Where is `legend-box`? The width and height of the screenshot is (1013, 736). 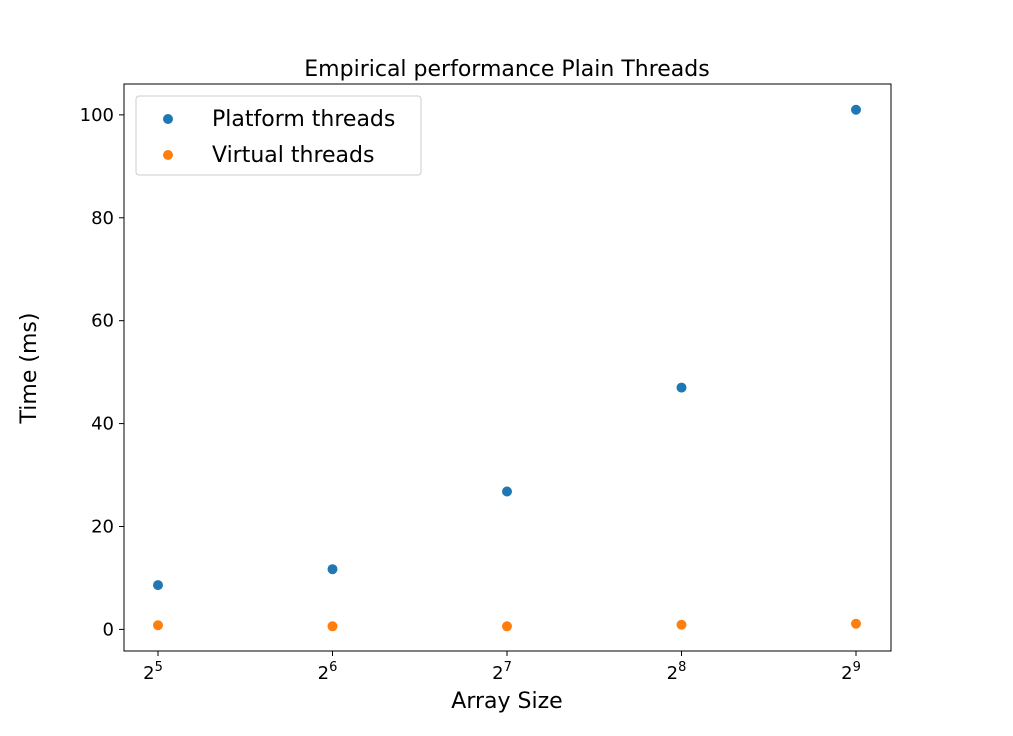 legend-box is located at coordinates (278, 135).